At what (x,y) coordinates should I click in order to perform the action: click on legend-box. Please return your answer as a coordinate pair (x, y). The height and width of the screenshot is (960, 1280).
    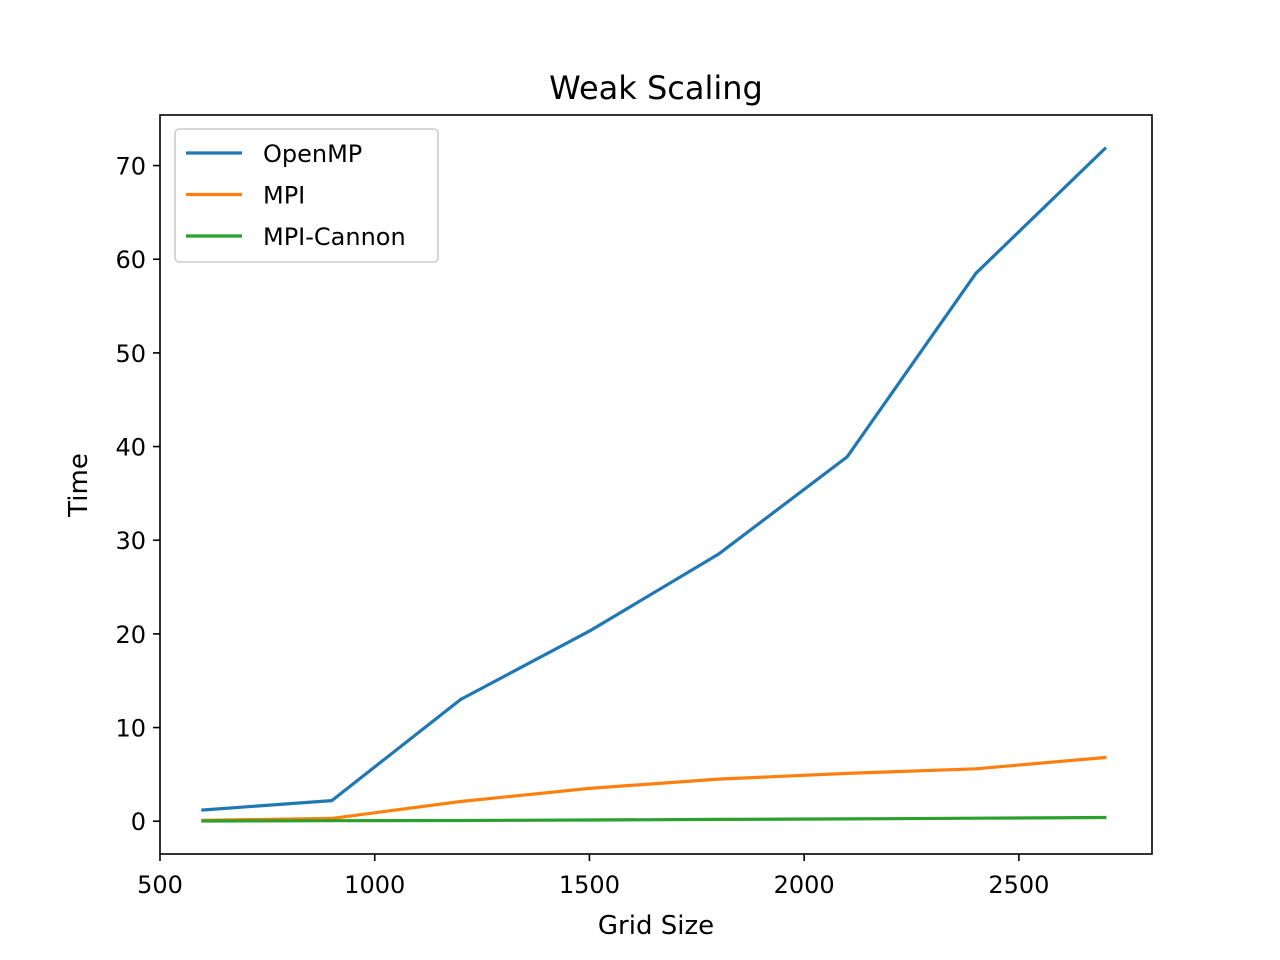
    Looking at the image, I should click on (306, 195).